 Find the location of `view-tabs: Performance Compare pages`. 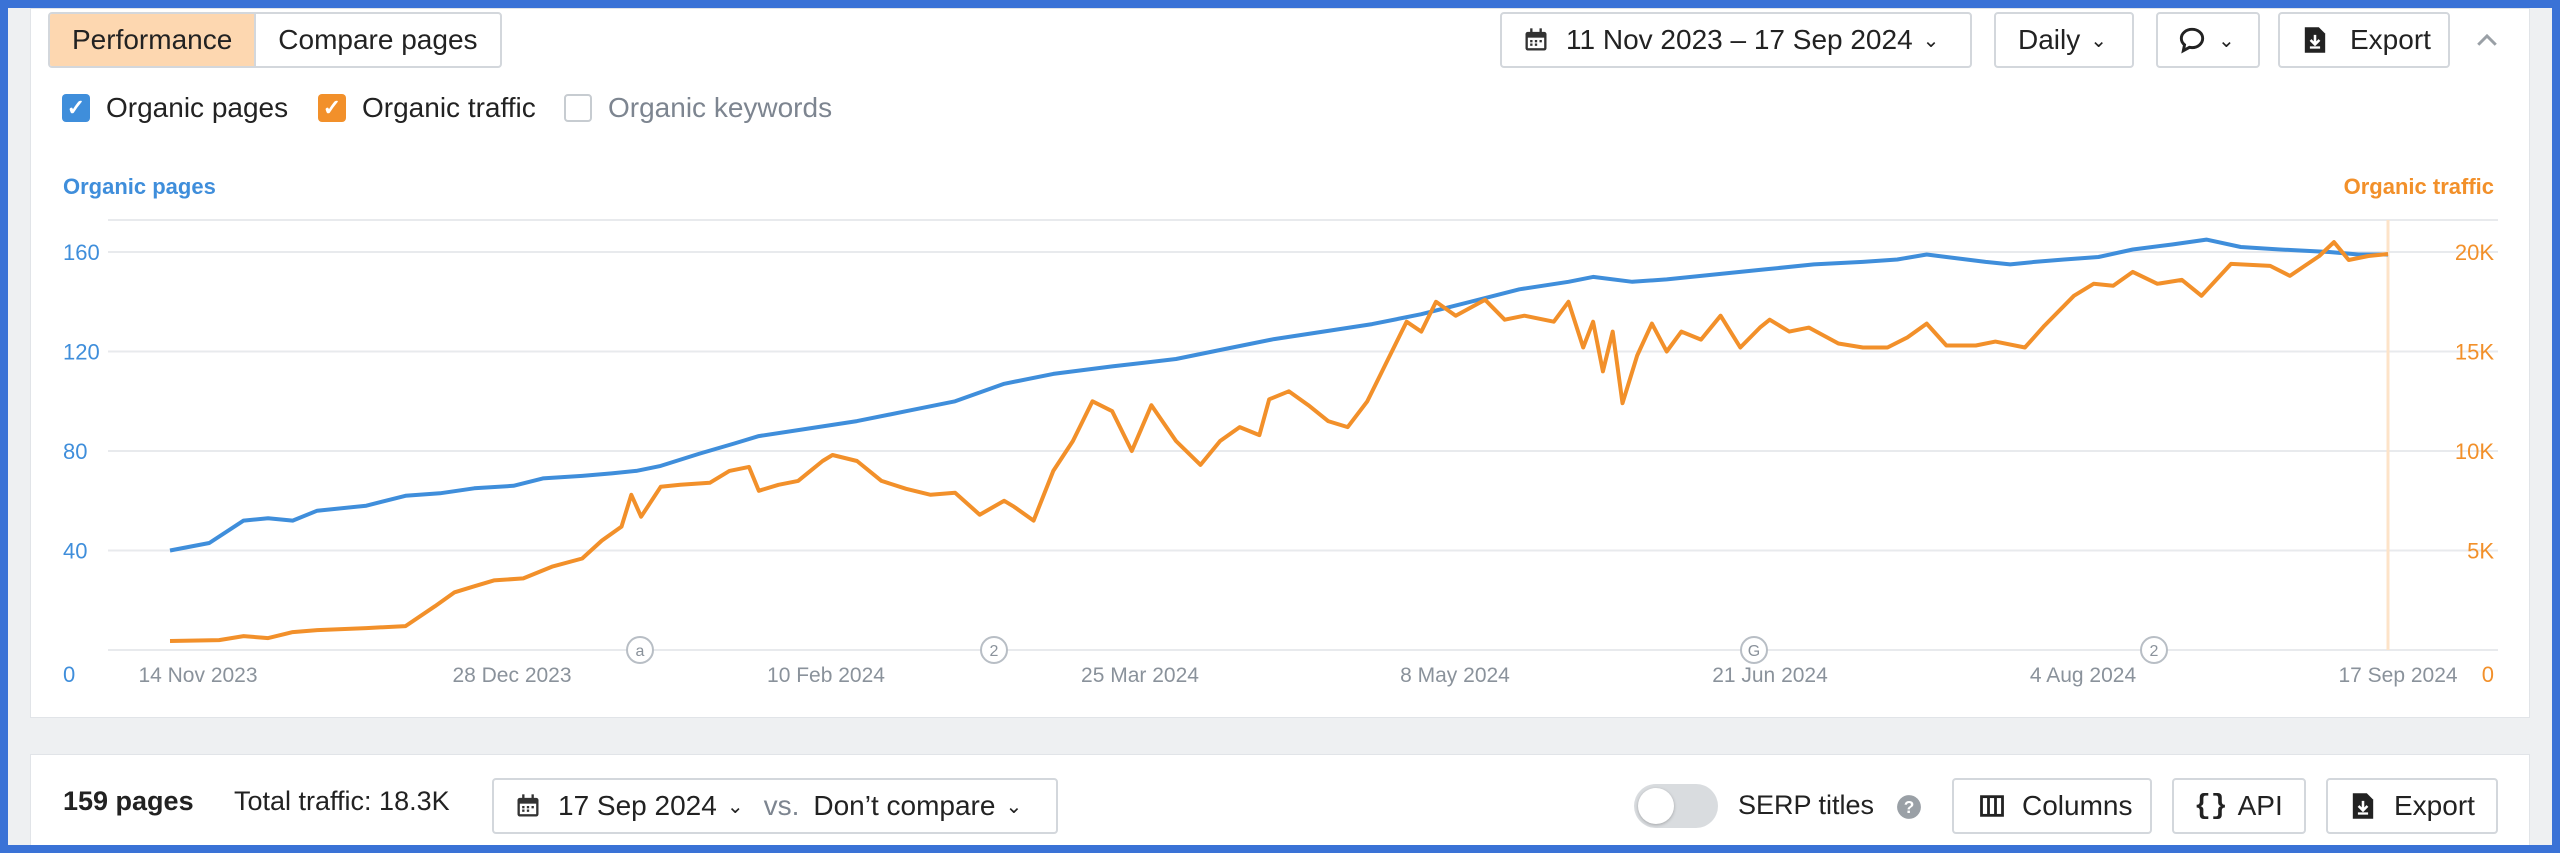

view-tabs: Performance Compare pages is located at coordinates (275, 40).